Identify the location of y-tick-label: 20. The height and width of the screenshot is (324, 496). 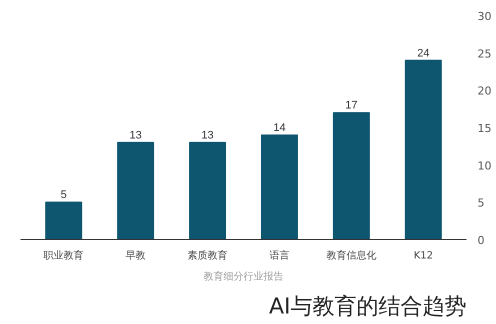
(485, 91).